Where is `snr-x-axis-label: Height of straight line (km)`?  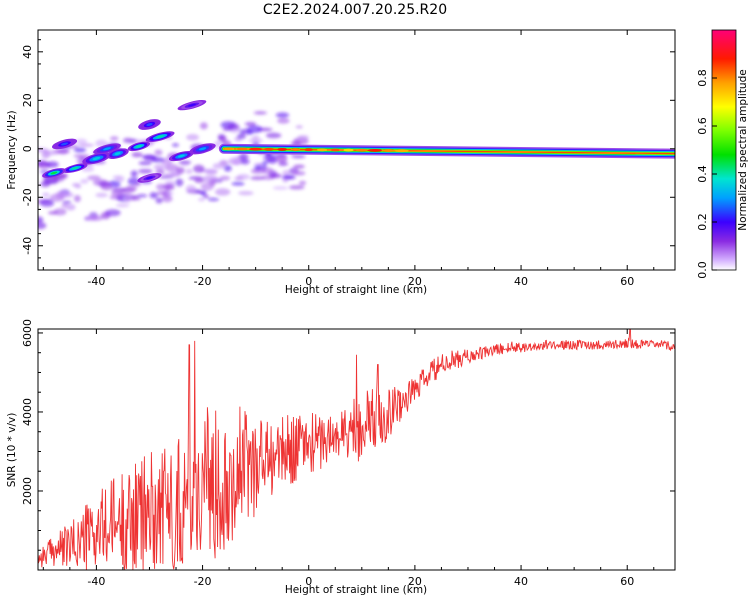
snr-x-axis-label: Height of straight line (km) is located at coordinates (356, 590).